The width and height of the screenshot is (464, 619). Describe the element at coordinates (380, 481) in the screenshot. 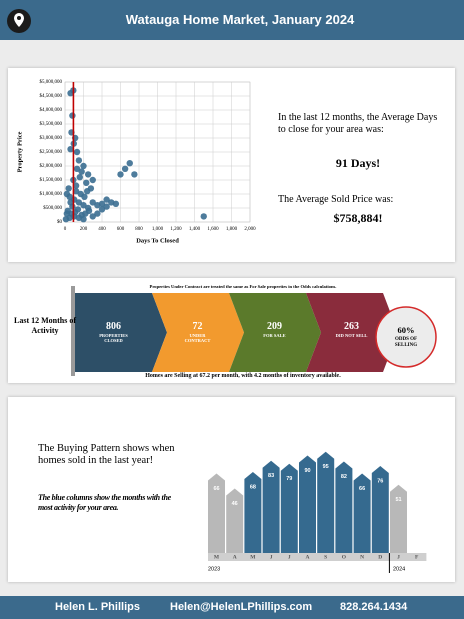

I see `value-label: 76` at that location.